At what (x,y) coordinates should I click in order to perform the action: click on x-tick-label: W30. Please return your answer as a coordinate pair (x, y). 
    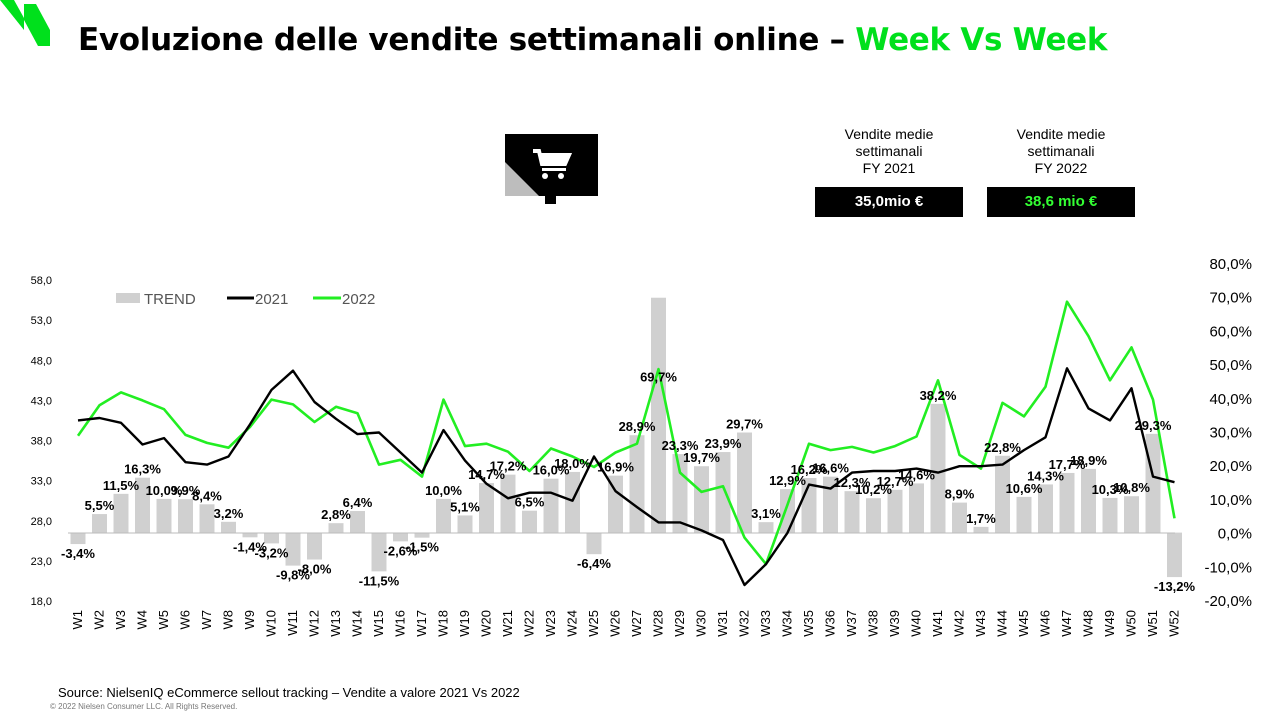
    Looking at the image, I should click on (701, 623).